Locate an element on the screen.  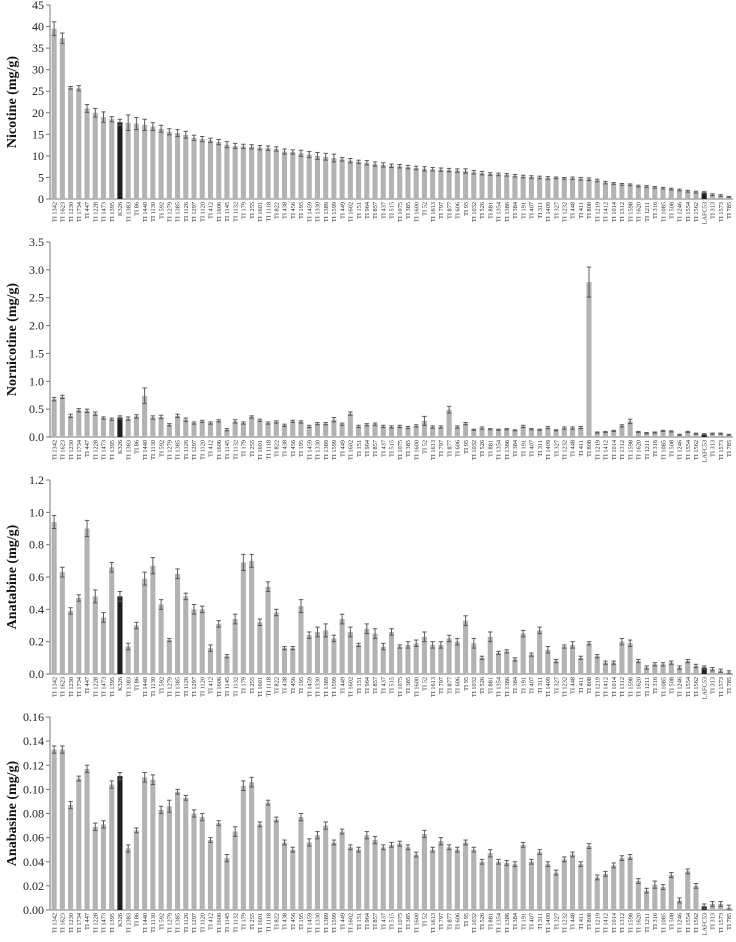
x-tick-label: TI 195 is located at coordinates (301, 448).